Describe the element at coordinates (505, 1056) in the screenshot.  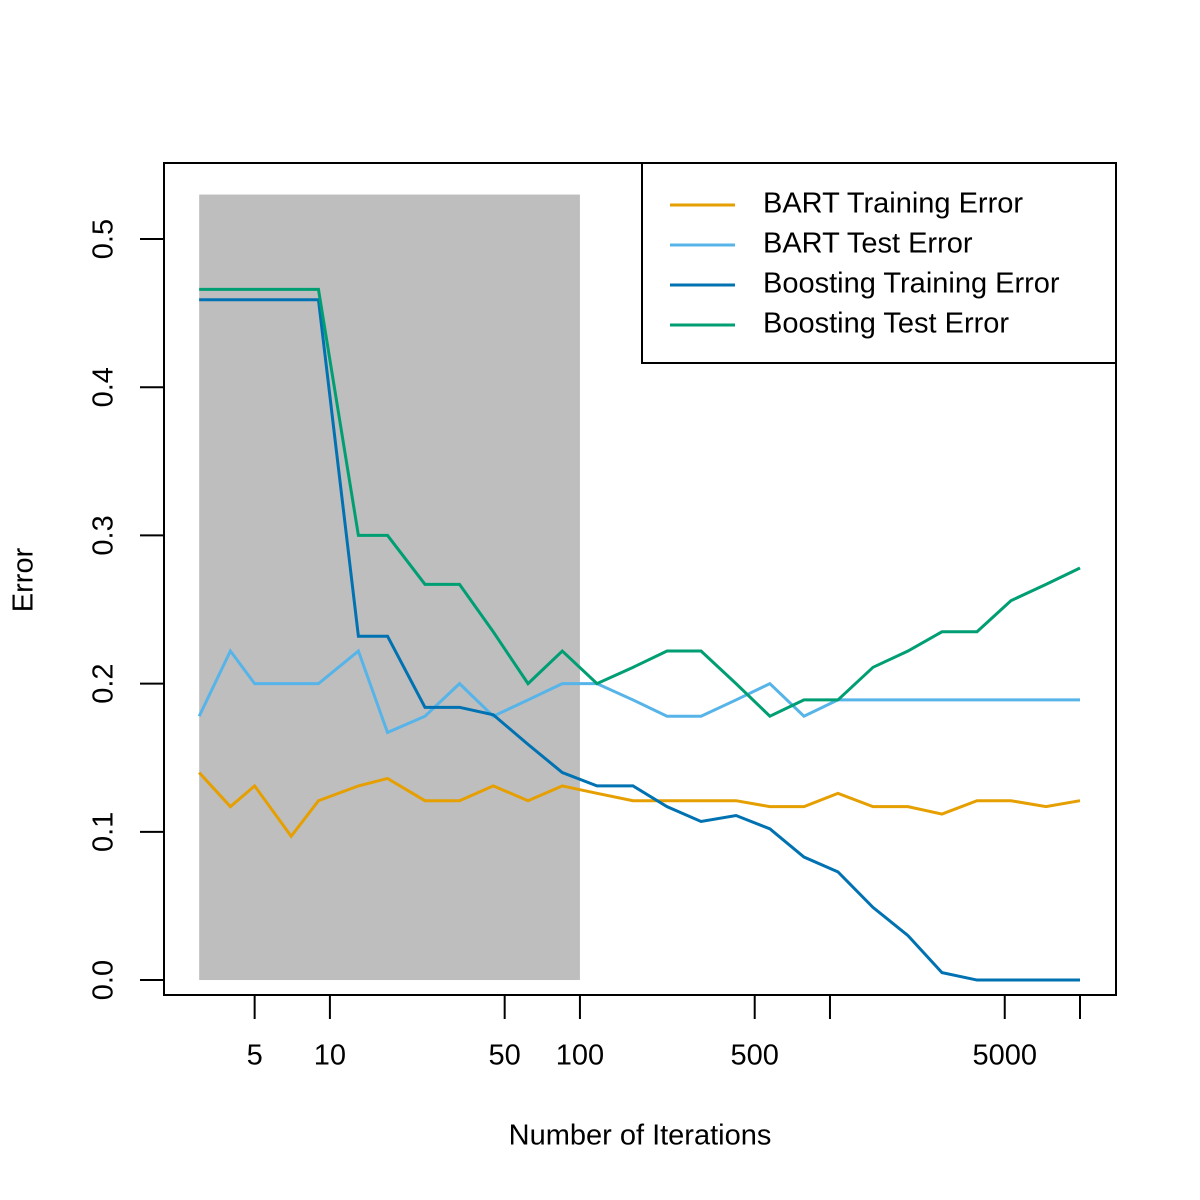
I see `x-tick-label: 50` at that location.